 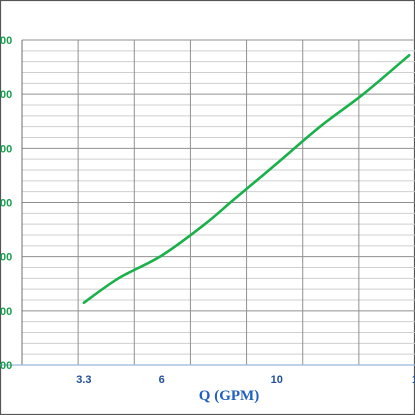 What do you see at coordinates (277, 380) in the screenshot?
I see `x-tick-label: 10` at bounding box center [277, 380].